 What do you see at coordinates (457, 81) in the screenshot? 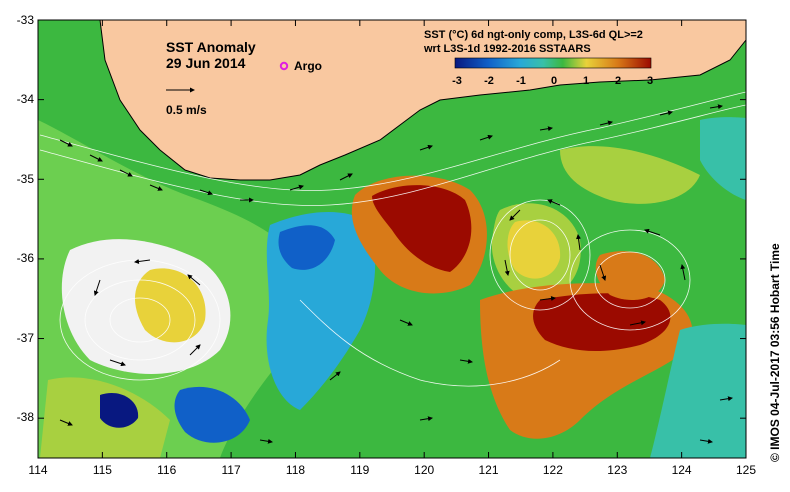
I see `colorbar-tick-label: -3` at bounding box center [457, 81].